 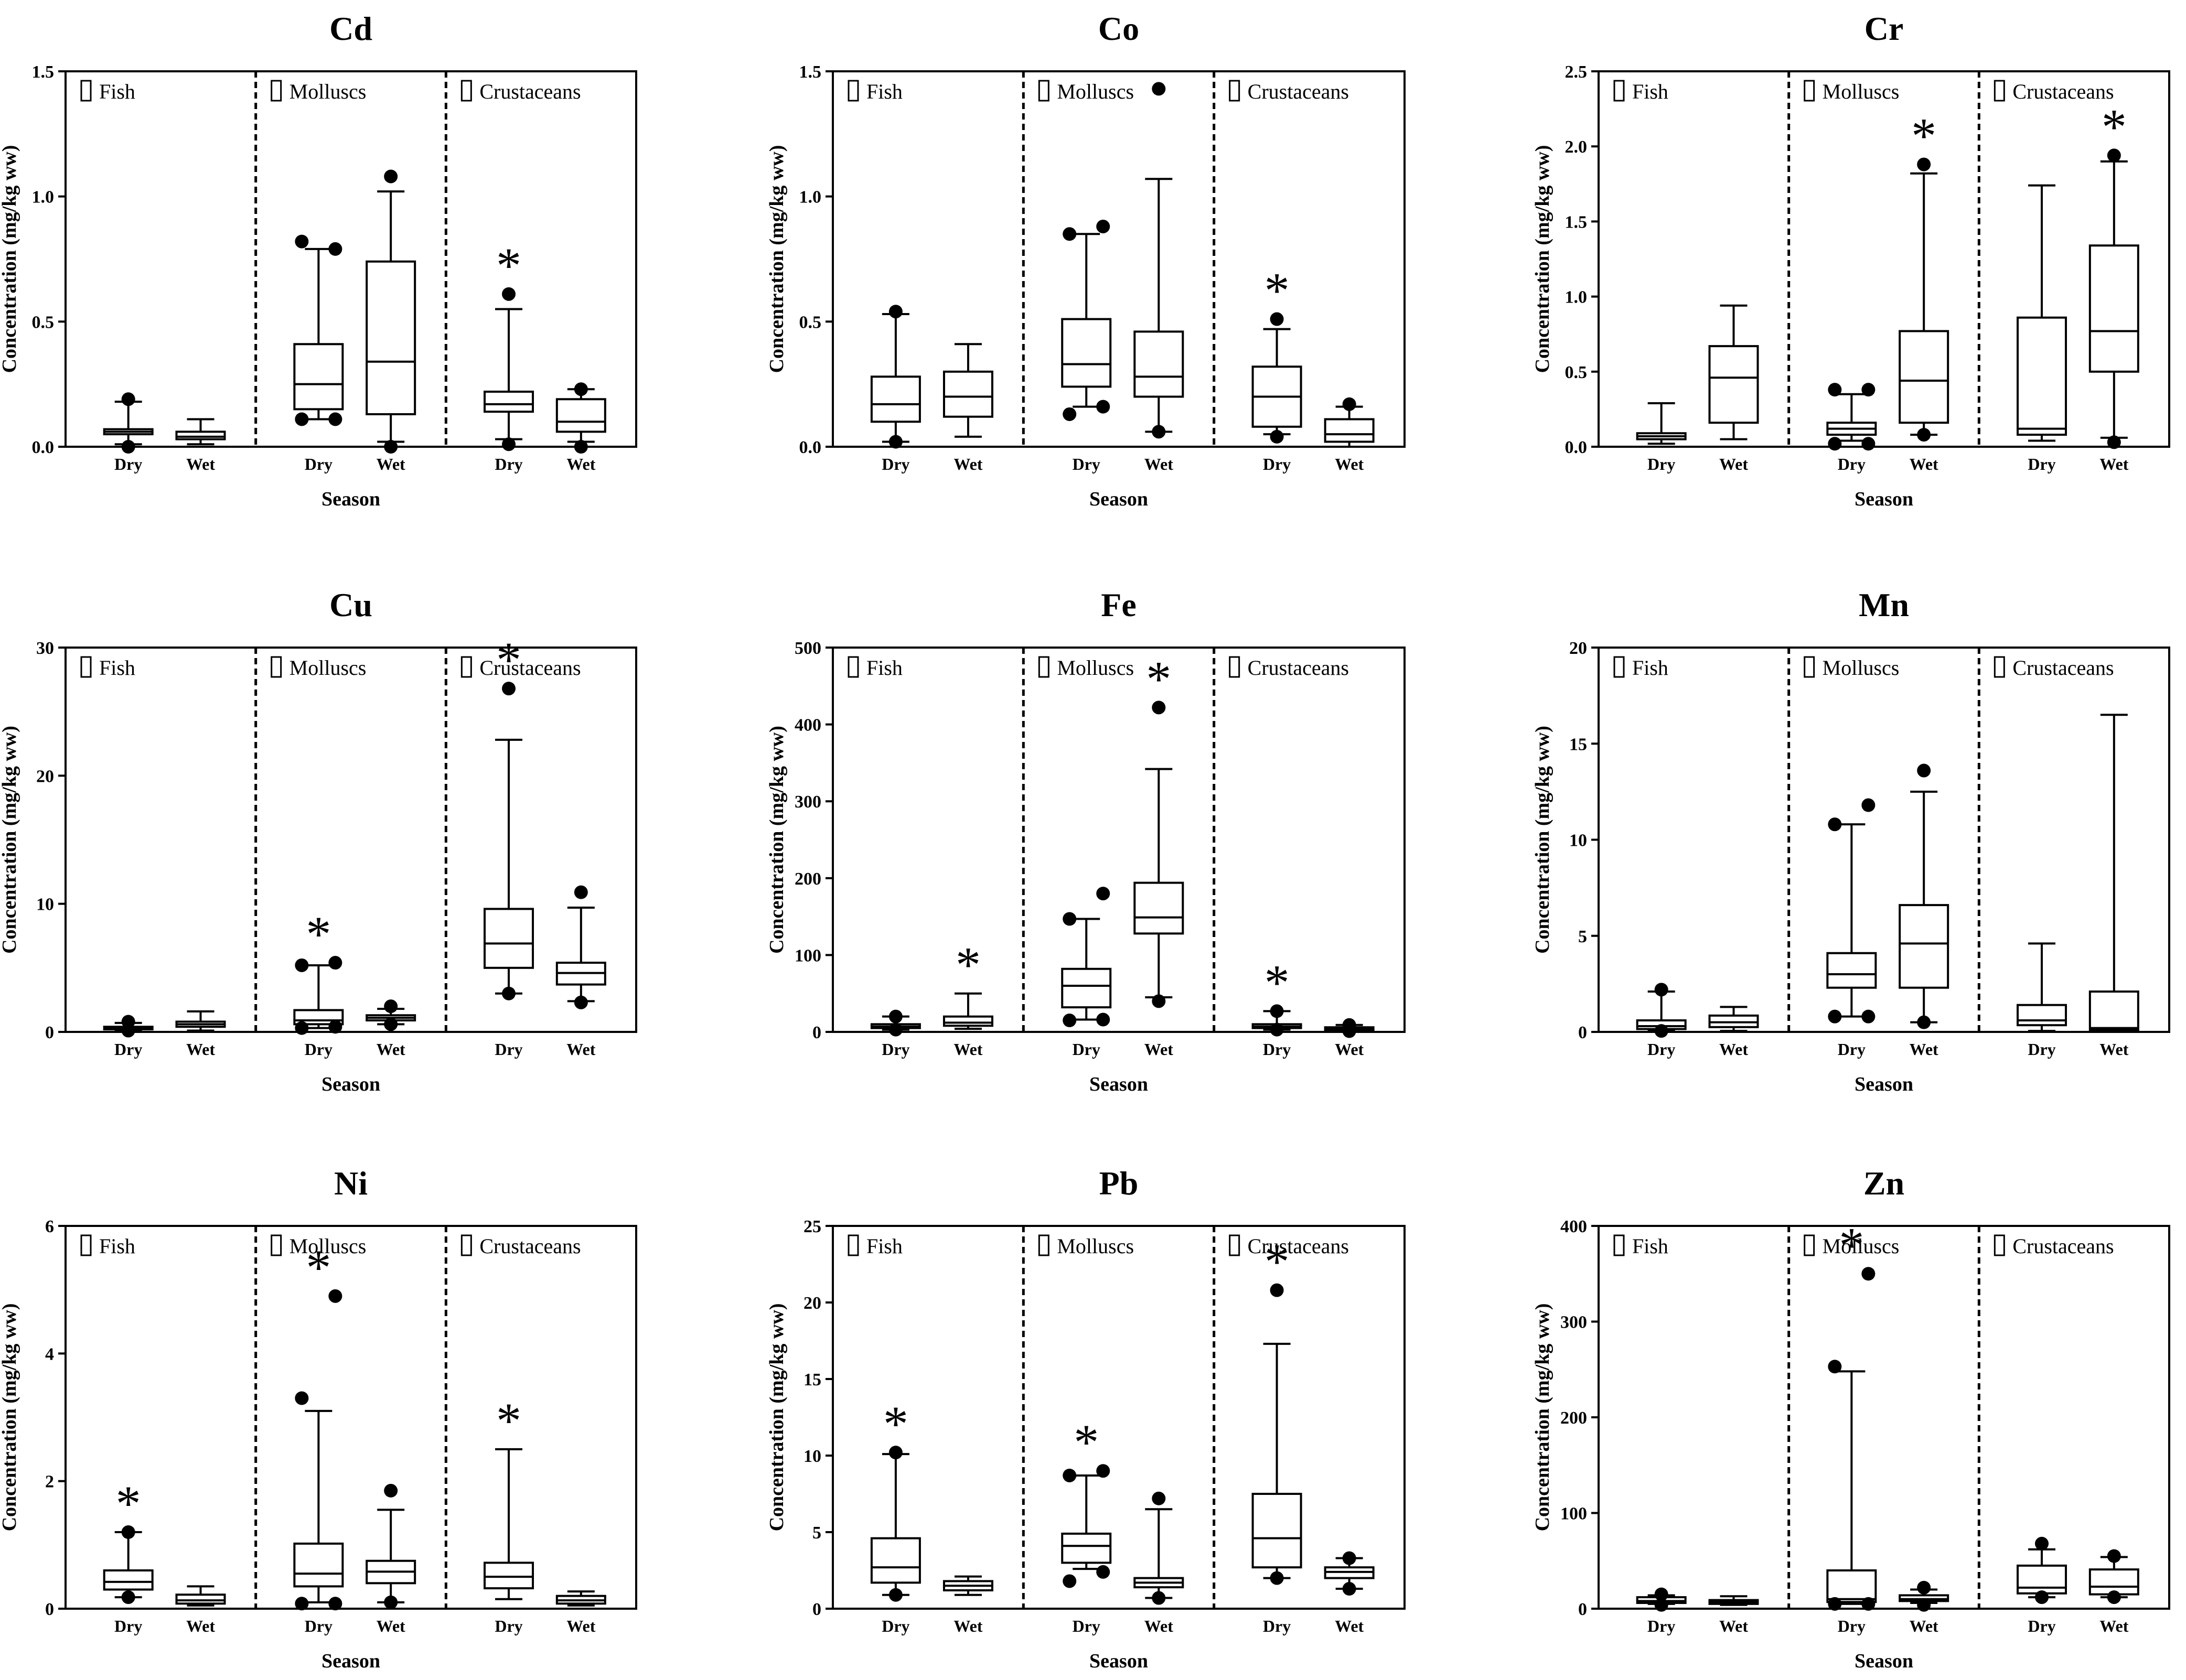 What do you see at coordinates (1119, 604) in the screenshot?
I see `panel-title: Fe` at bounding box center [1119, 604].